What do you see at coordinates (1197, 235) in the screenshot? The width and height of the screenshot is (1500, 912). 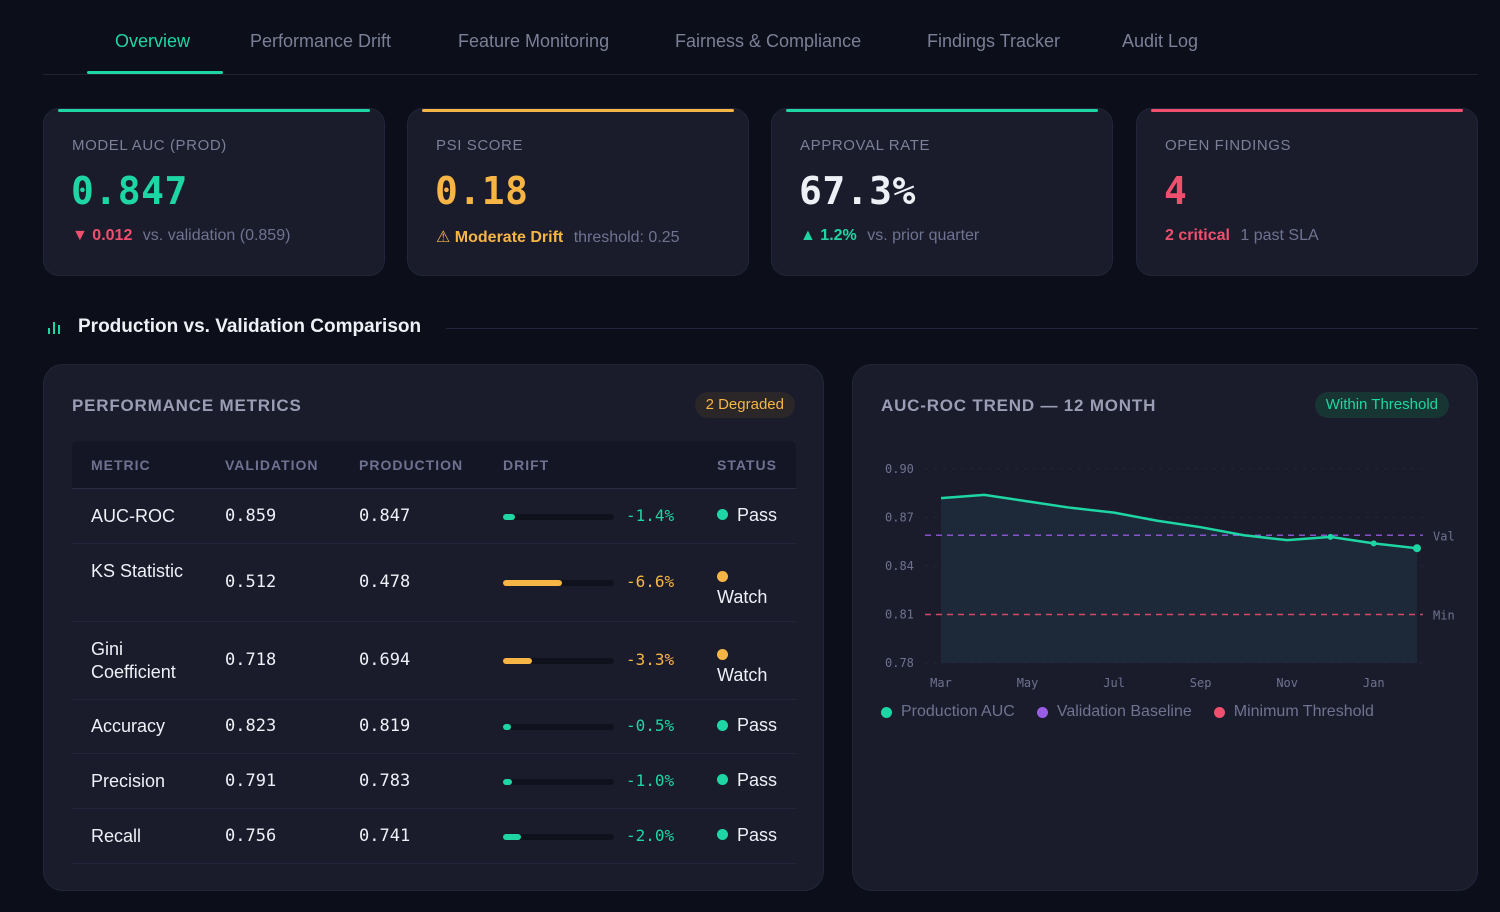 I see `kpi-delta: 2 critical` at bounding box center [1197, 235].